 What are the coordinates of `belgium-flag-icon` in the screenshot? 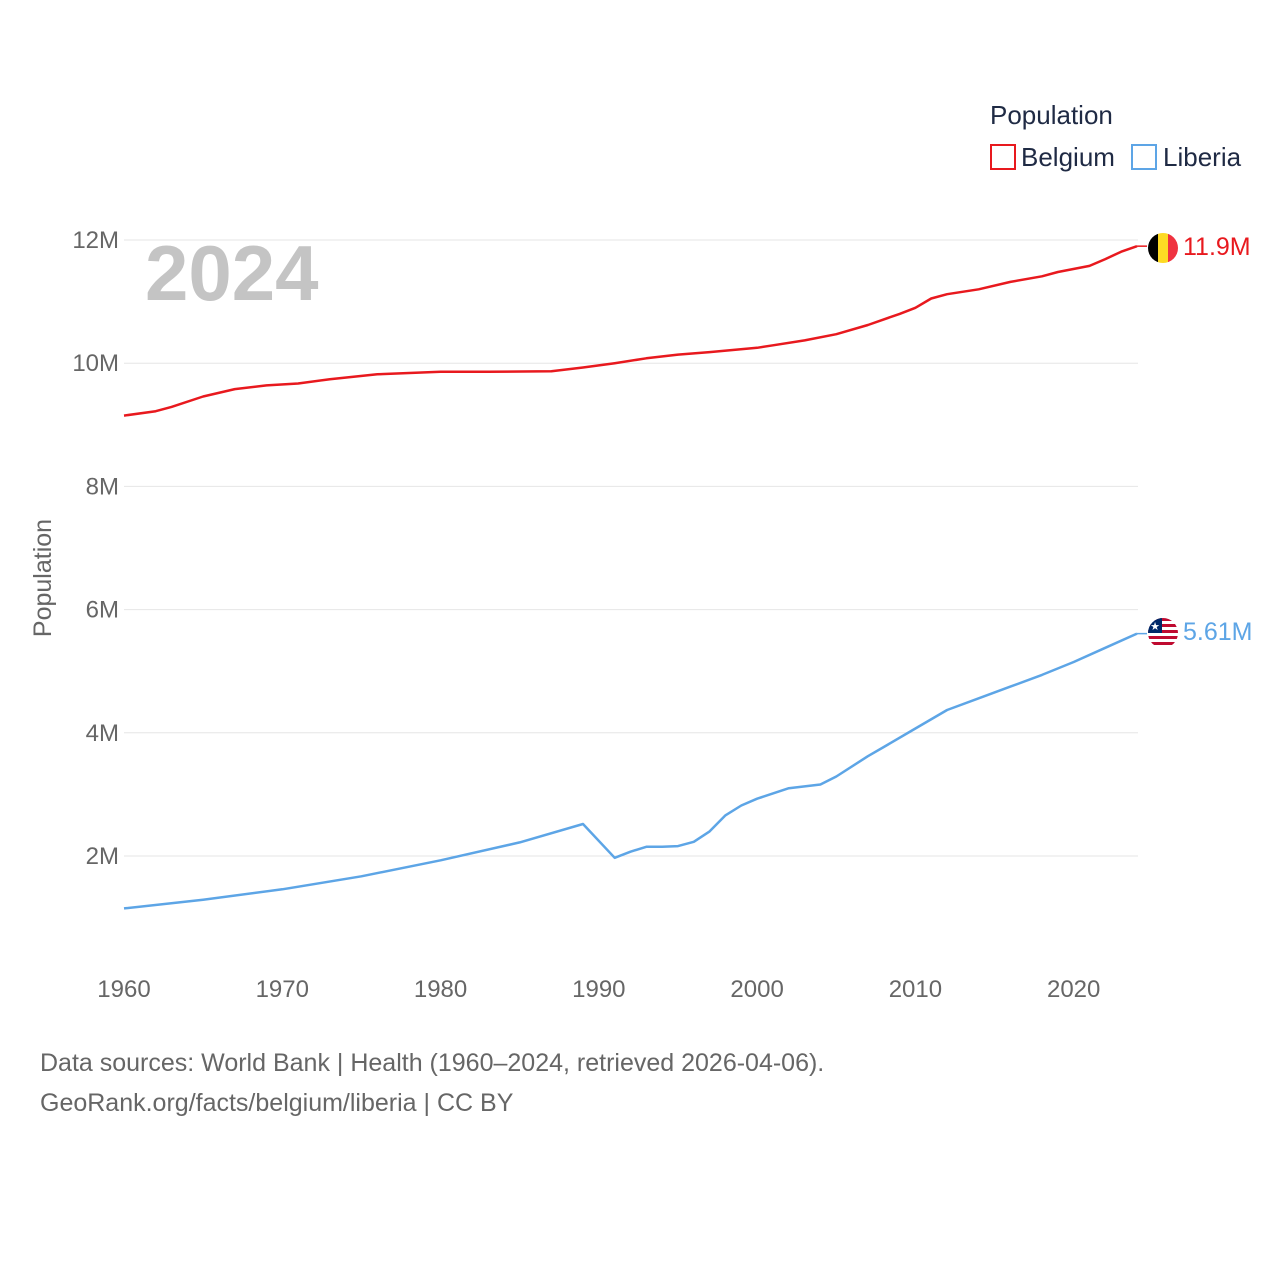 It's located at (1163, 248).